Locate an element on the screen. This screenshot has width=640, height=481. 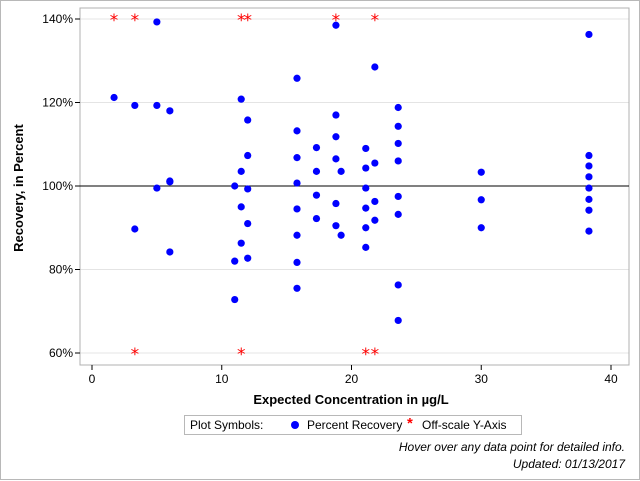
legend-percent-recovery-label: Percent Recovery is located at coordinates (355, 425).